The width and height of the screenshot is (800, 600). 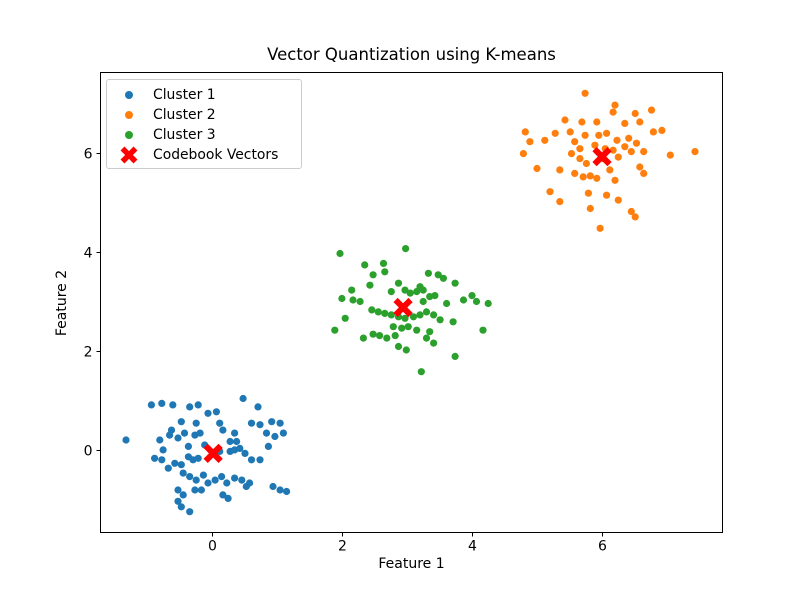 What do you see at coordinates (184, 95) in the screenshot?
I see `legend-label: Cluster 1` at bounding box center [184, 95].